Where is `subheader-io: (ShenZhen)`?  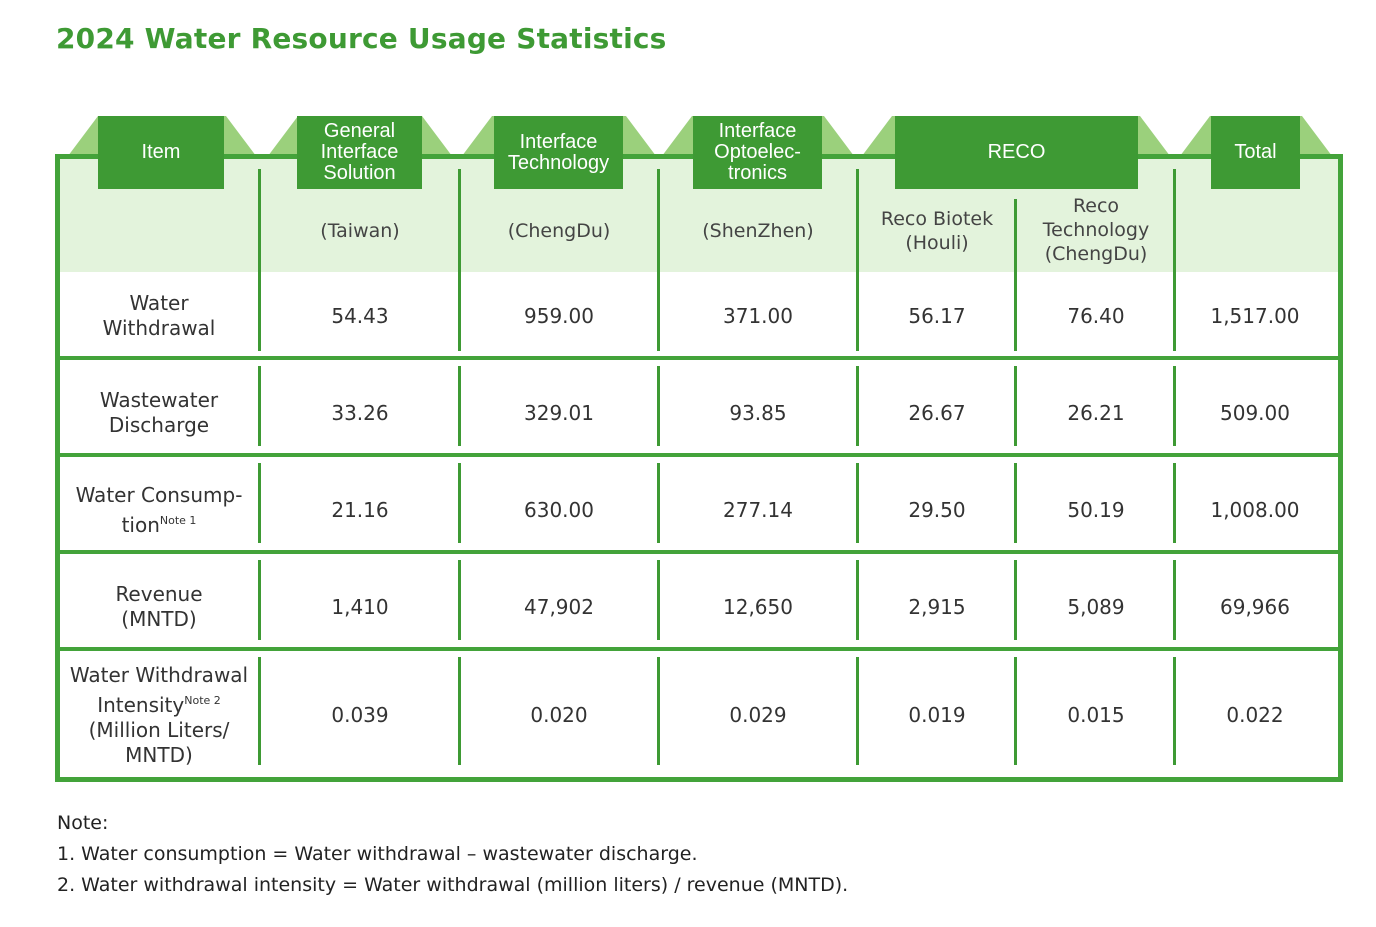 subheader-io: (ShenZhen) is located at coordinates (758, 231).